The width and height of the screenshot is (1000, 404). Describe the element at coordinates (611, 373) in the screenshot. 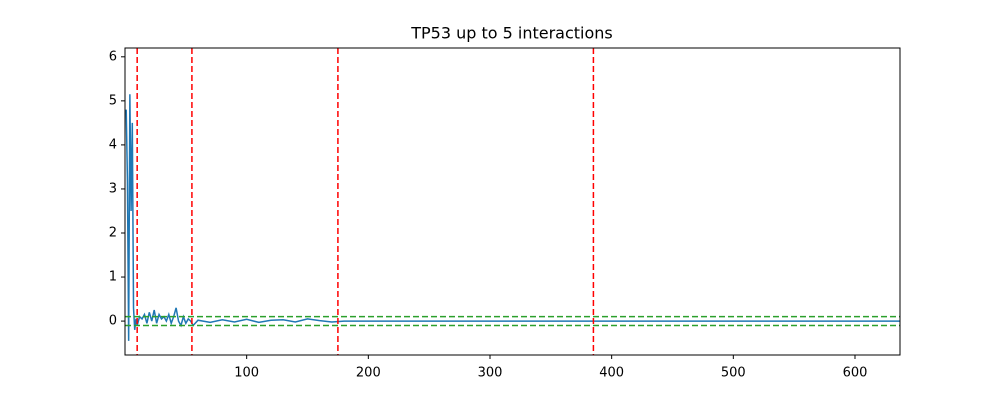

I see `x-tick-label: 400` at that location.